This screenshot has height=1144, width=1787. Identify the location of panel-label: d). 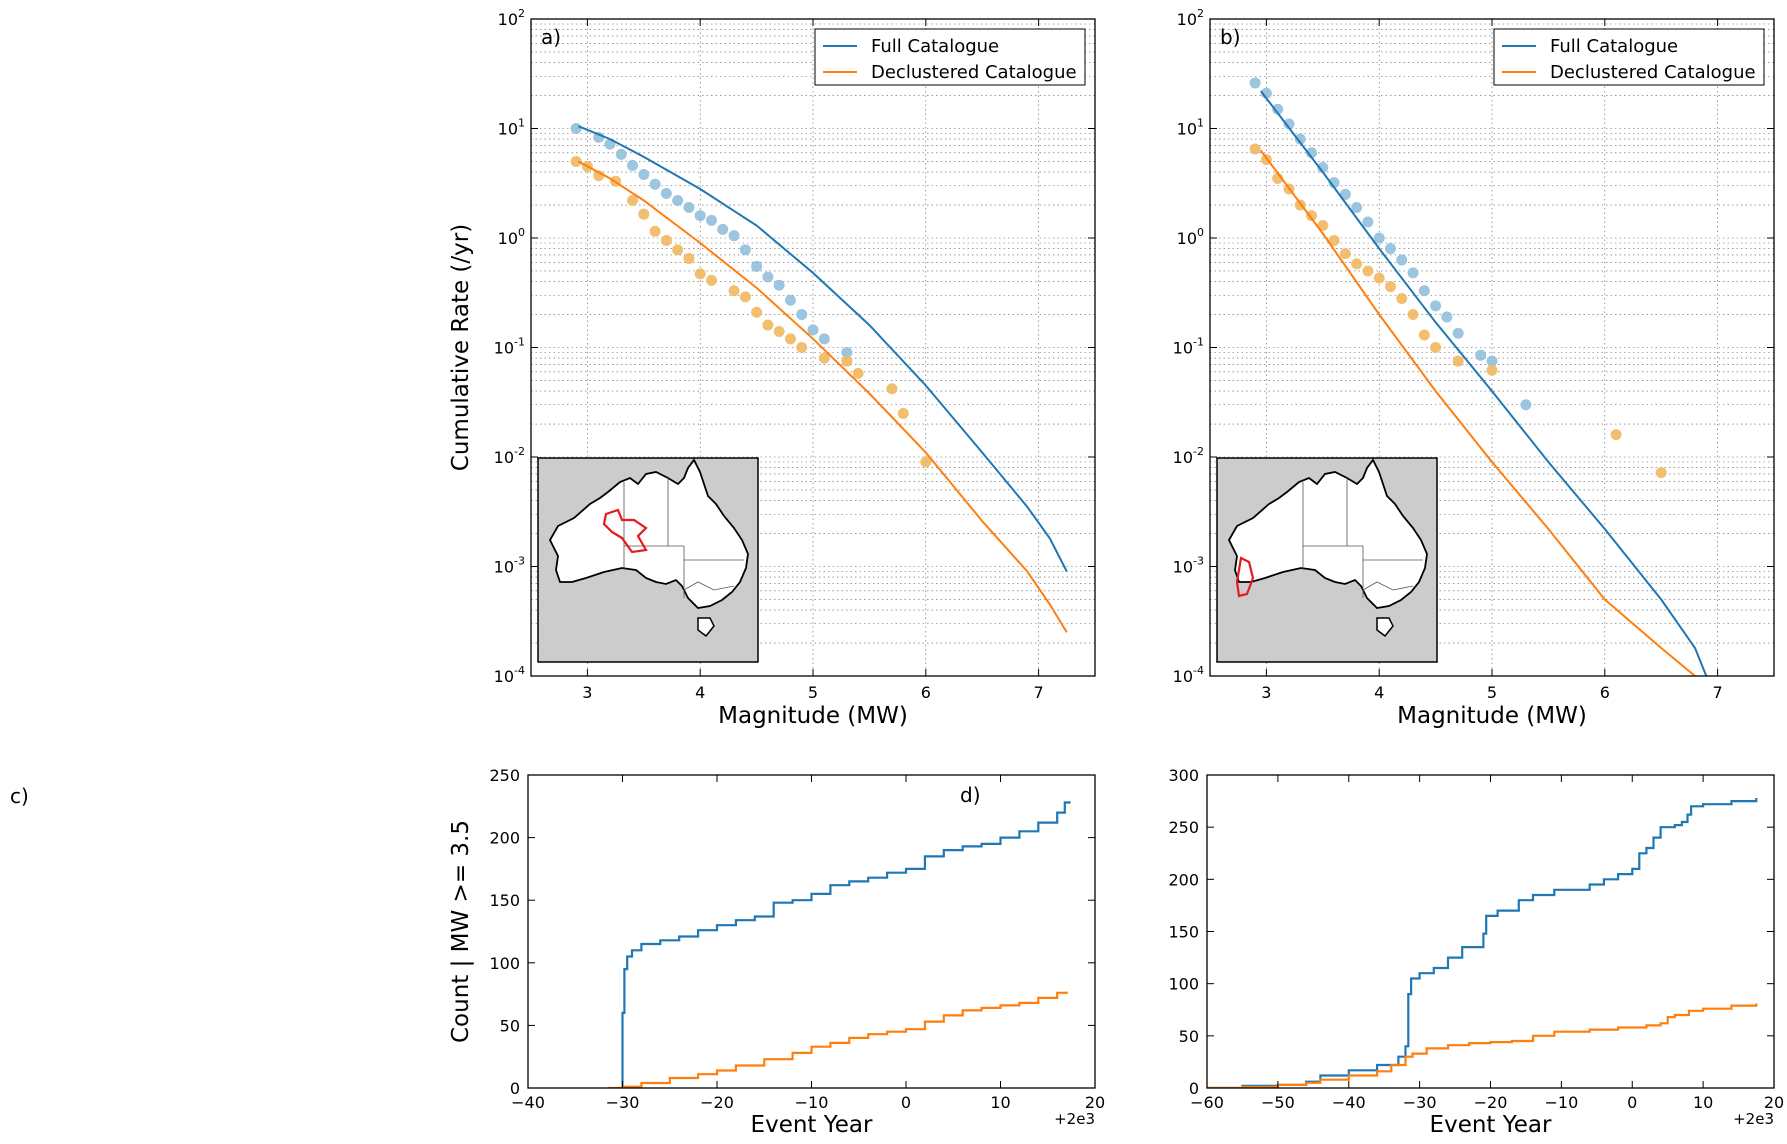
(970, 795).